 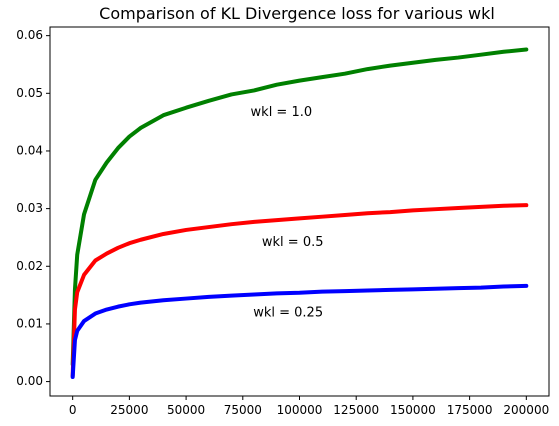 I want to click on x-tick-label: 100000, so click(x=300, y=410).